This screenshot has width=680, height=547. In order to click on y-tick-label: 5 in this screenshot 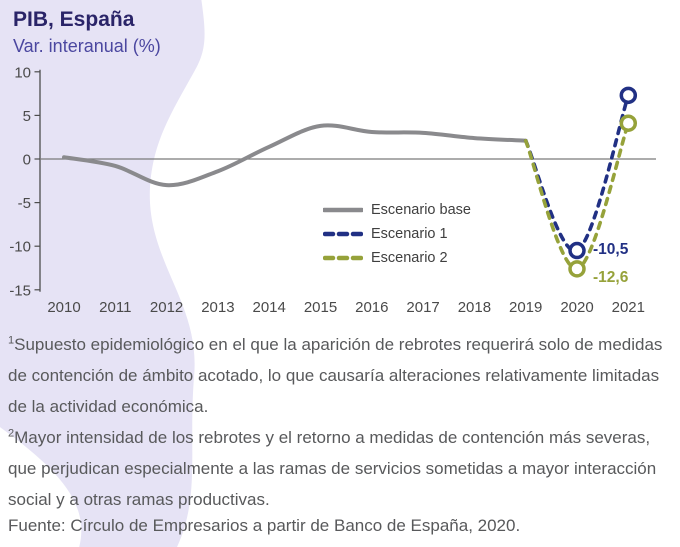, I will do `click(27, 116)`.